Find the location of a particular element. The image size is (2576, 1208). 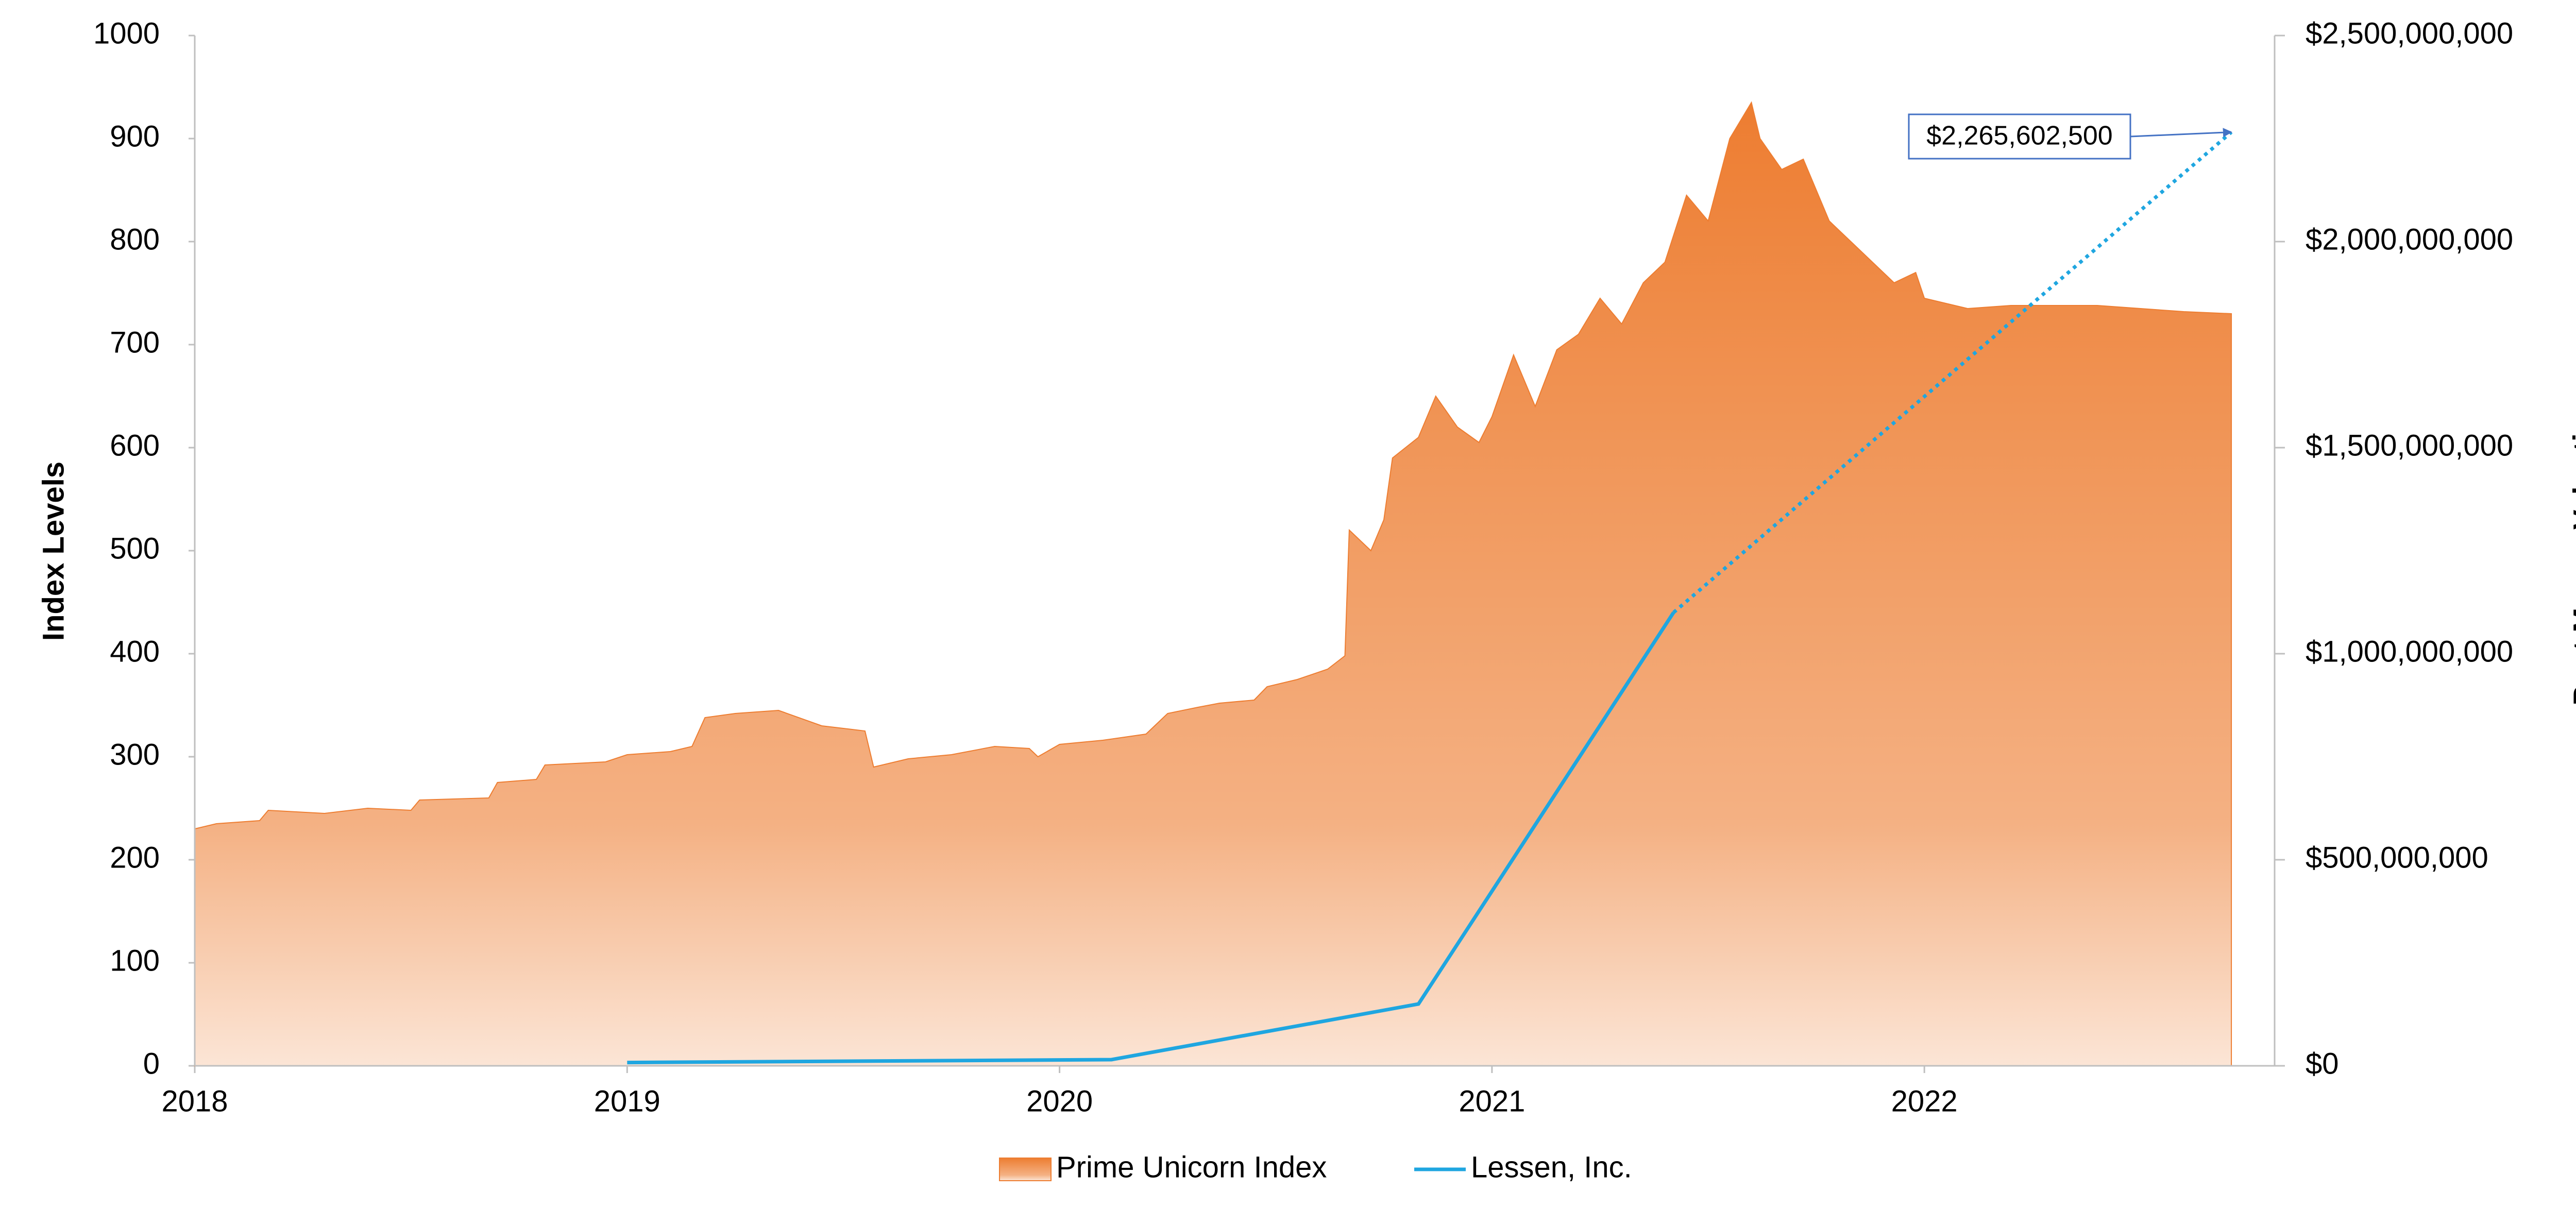

y2-tick-label: $2,500,000,000 is located at coordinates (2409, 33).